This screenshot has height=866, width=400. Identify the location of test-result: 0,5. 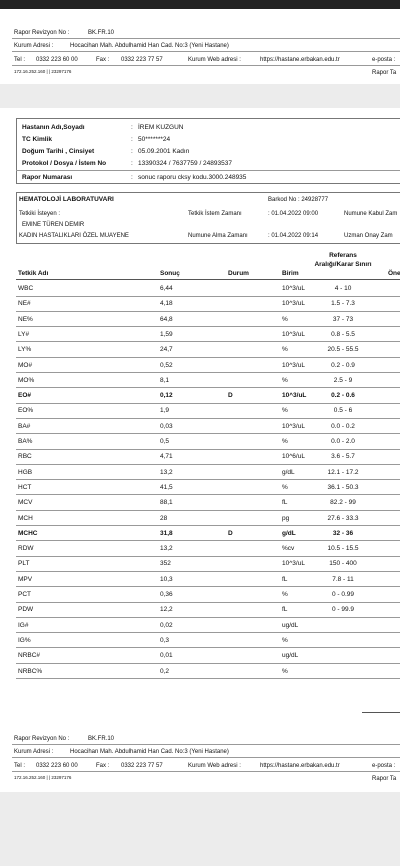
(165, 441).